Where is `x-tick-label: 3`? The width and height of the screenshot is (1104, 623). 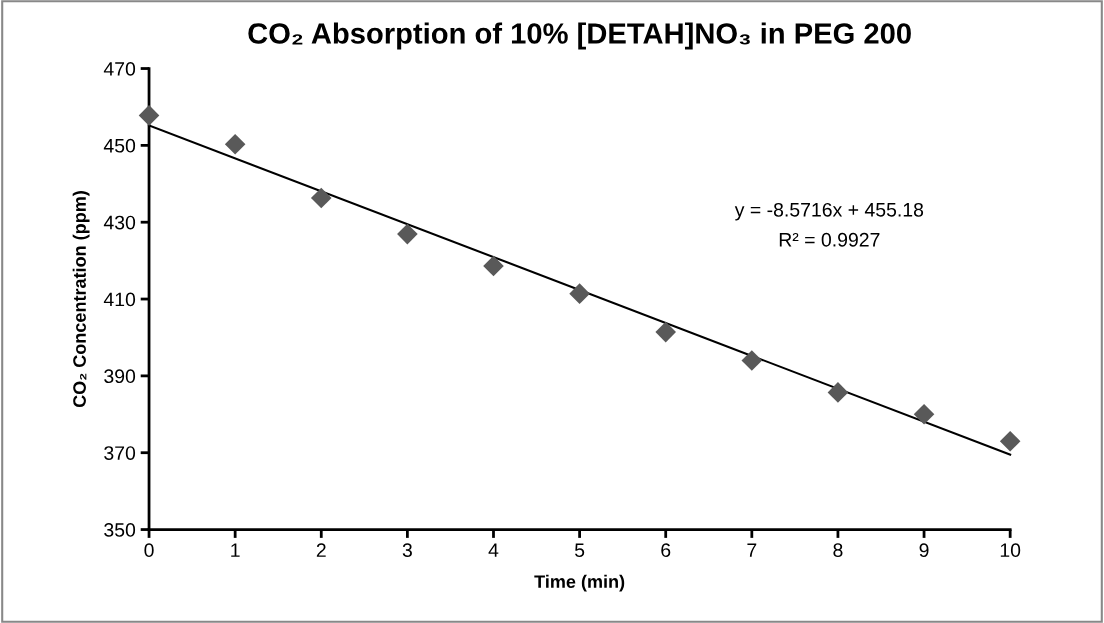
x-tick-label: 3 is located at coordinates (407, 550).